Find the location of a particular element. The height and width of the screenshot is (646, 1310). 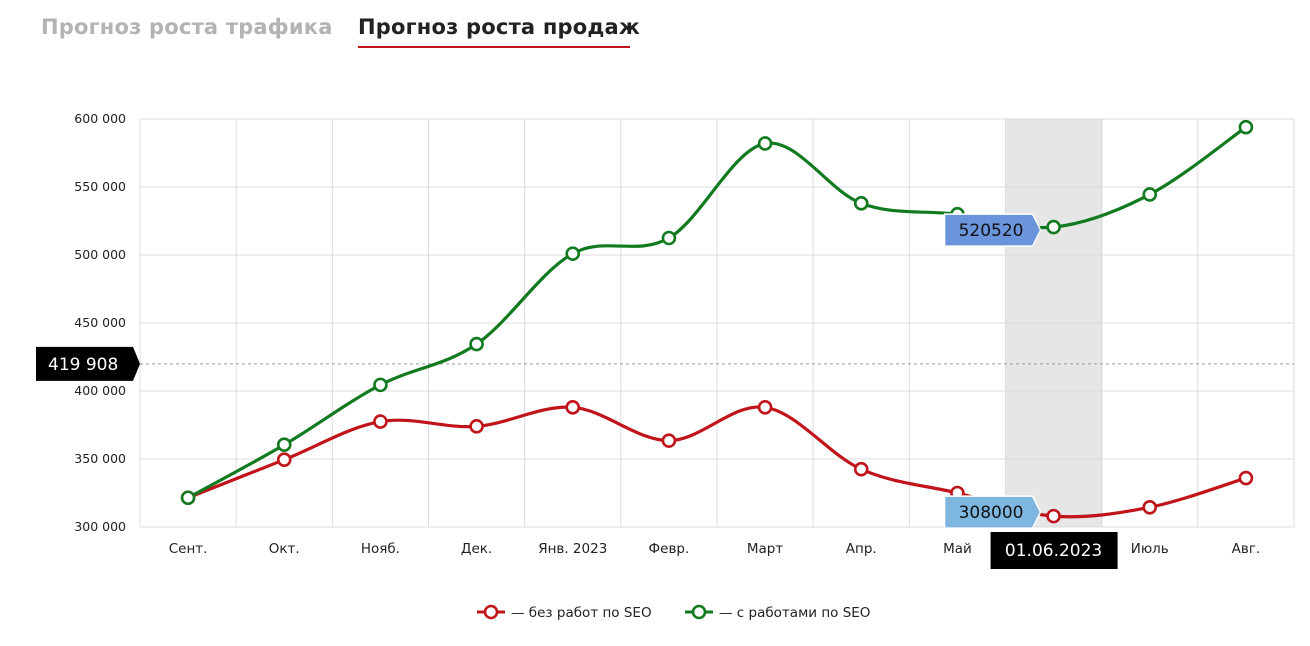

legend-label: — с работами по SEO is located at coordinates (794, 613).